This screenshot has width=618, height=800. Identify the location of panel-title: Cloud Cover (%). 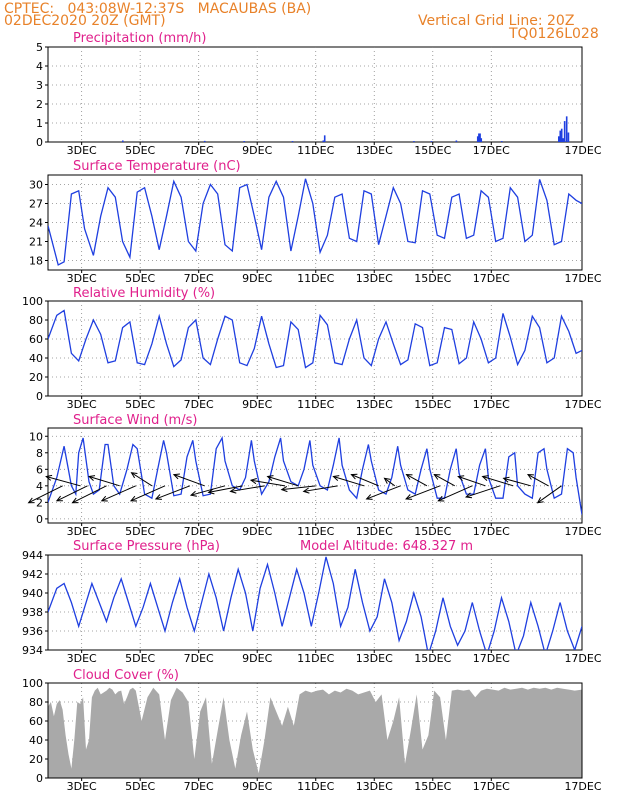
(126, 675).